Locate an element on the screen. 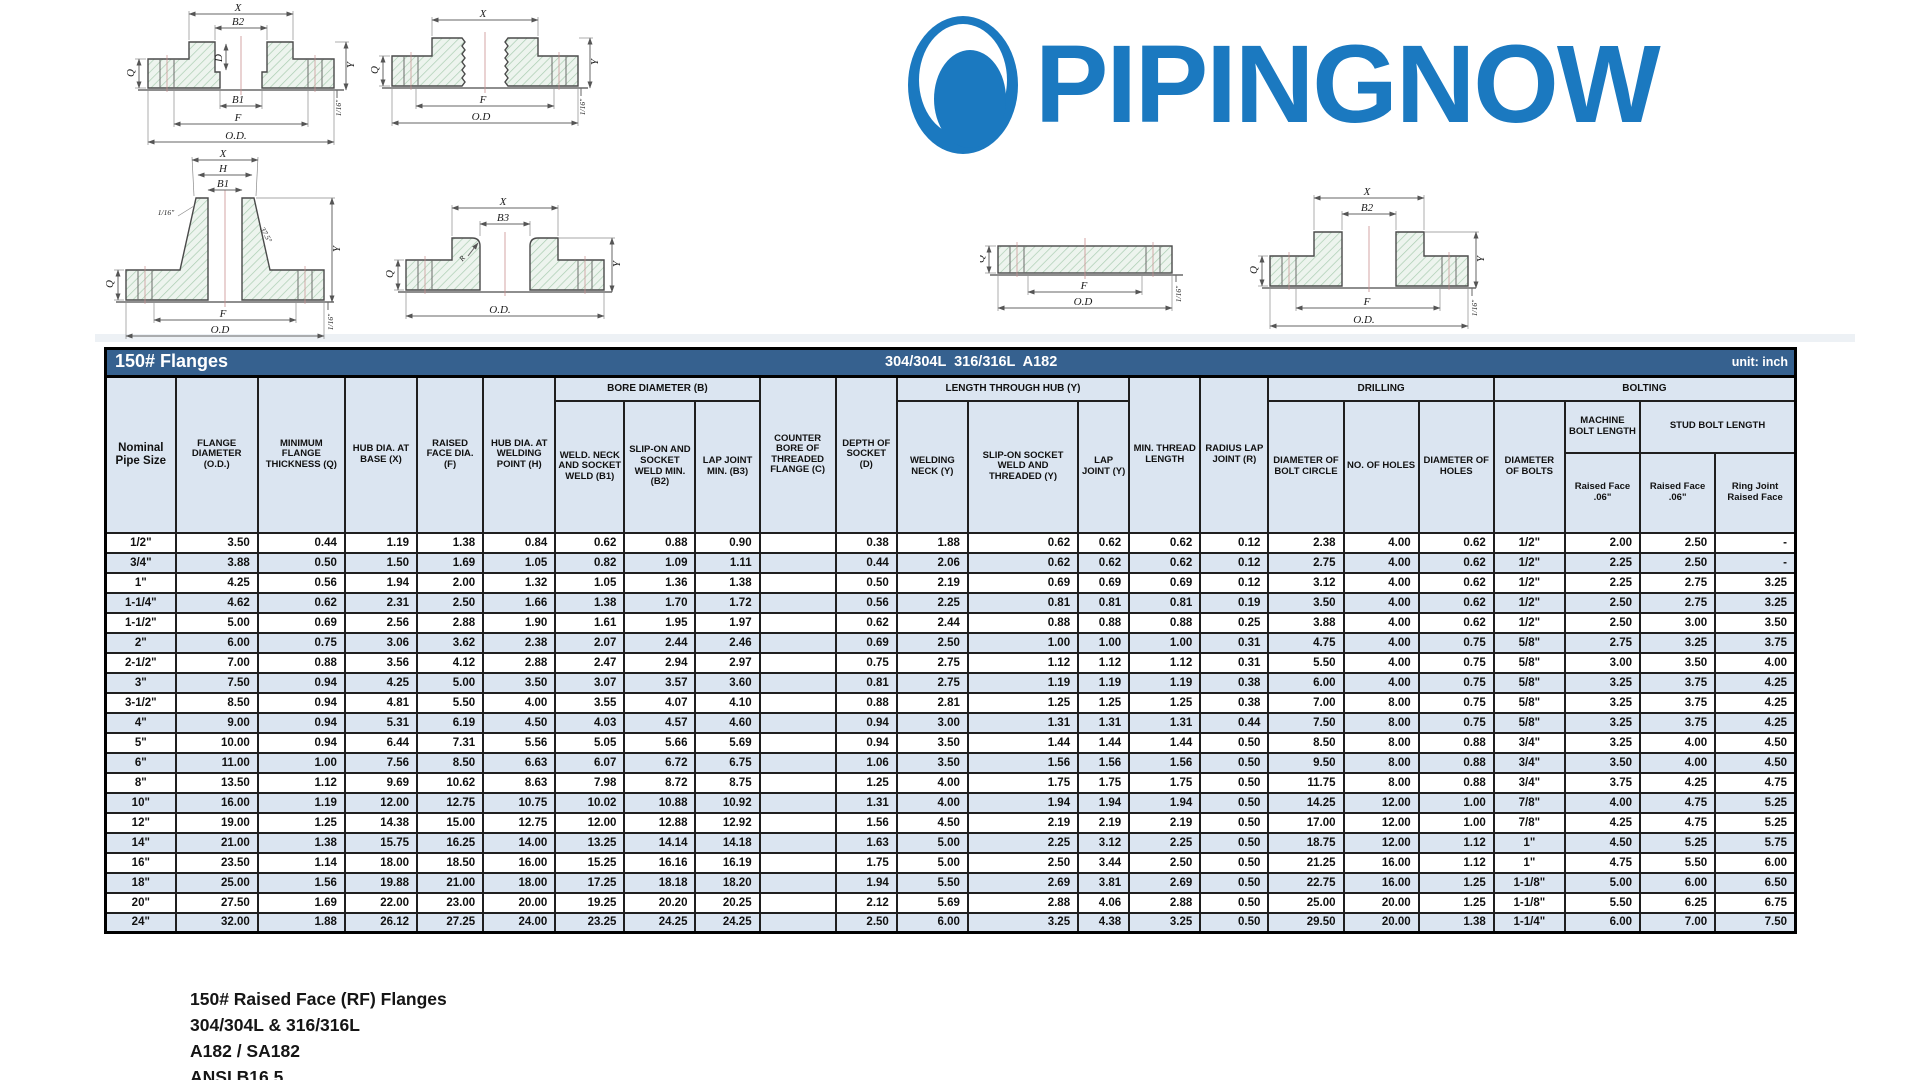  col-header-min-thread-length: MIN. THREAD LENGTH is located at coordinates (1165, 454).